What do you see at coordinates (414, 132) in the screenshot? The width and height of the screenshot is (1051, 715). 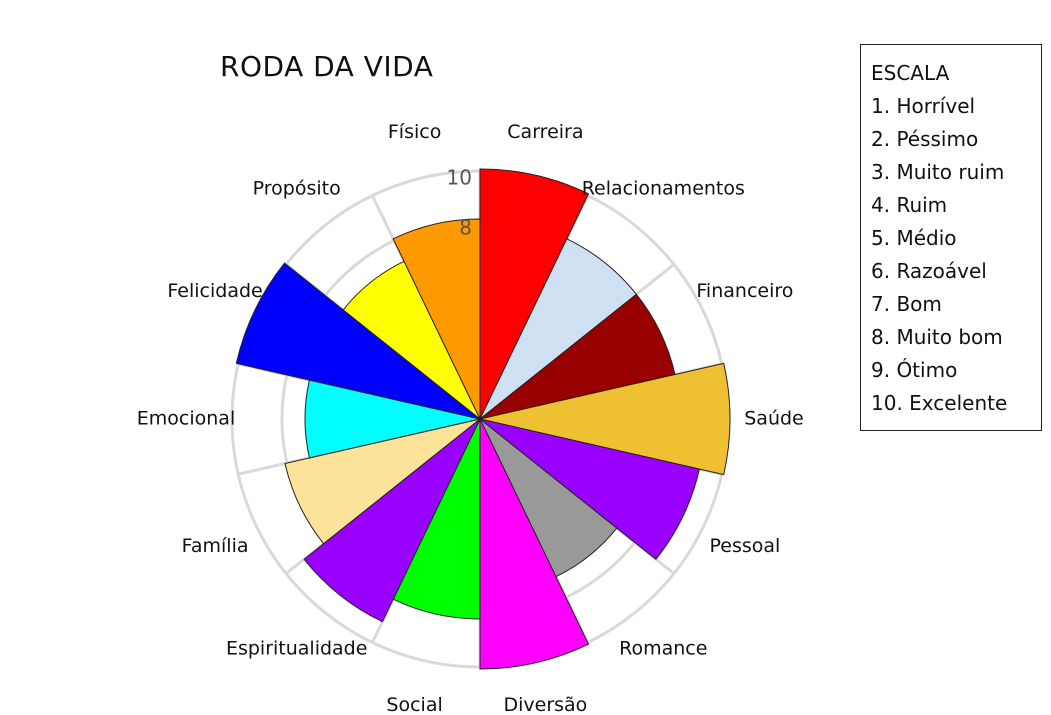 I see `category-label: Físico` at bounding box center [414, 132].